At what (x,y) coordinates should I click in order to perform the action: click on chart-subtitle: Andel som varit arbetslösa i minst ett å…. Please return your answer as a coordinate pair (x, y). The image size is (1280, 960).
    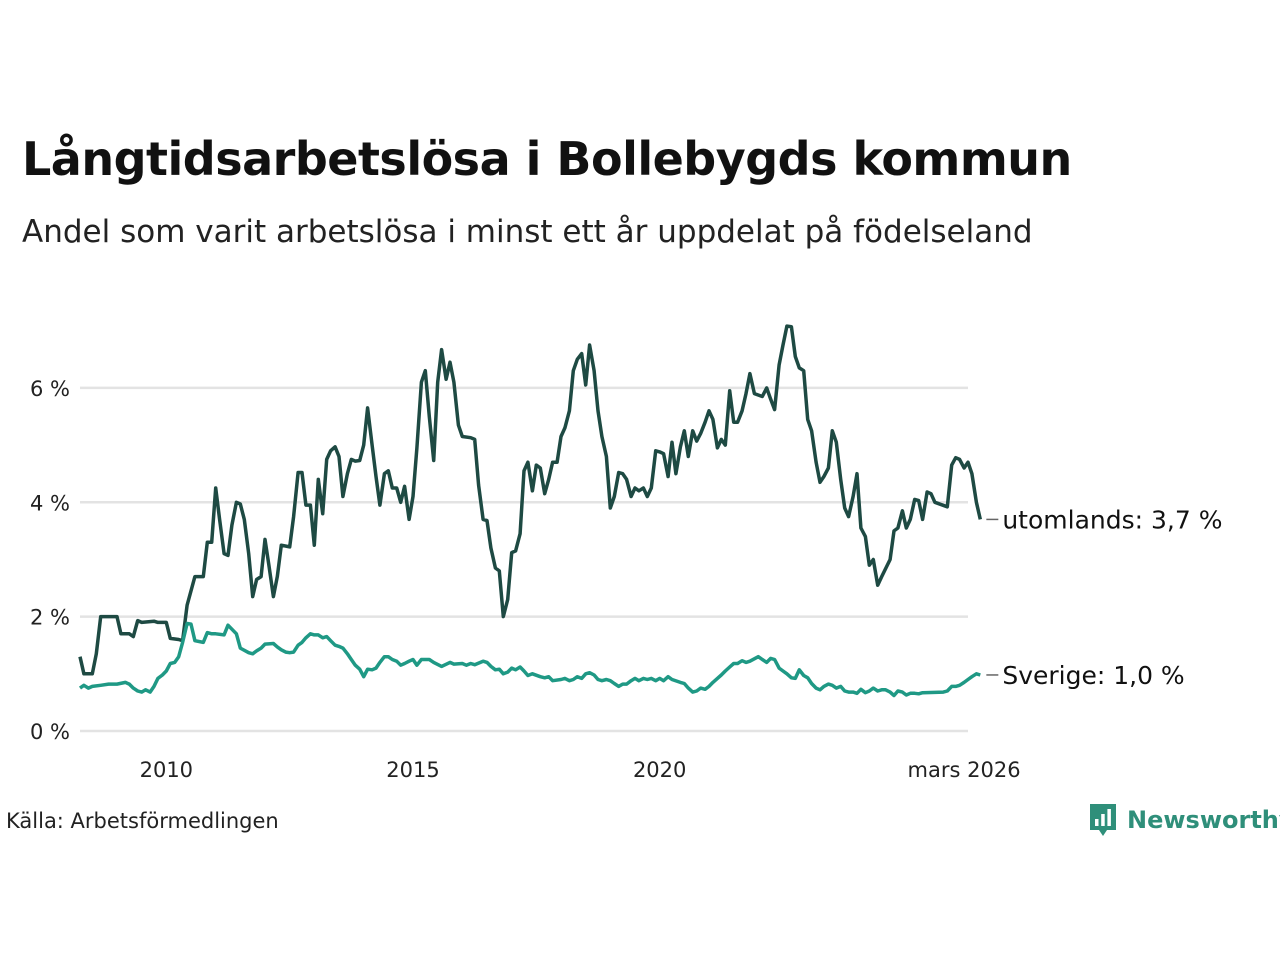
    Looking at the image, I should click on (527, 232).